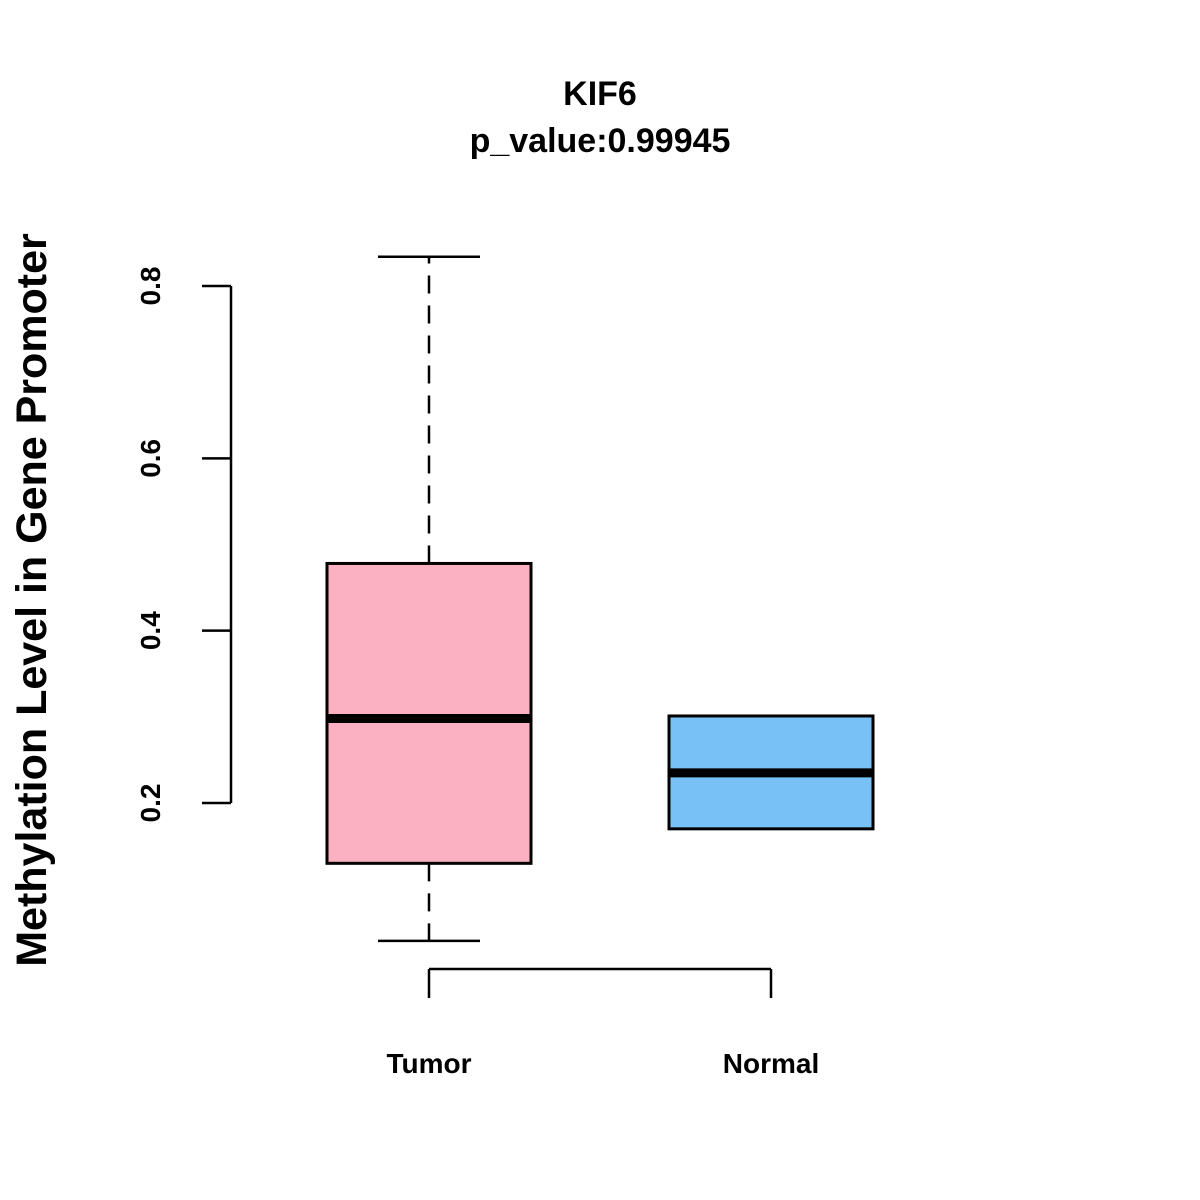 This screenshot has width=1200, height=1200. What do you see at coordinates (428, 1063) in the screenshot?
I see `x-tick-label: Tumor` at bounding box center [428, 1063].